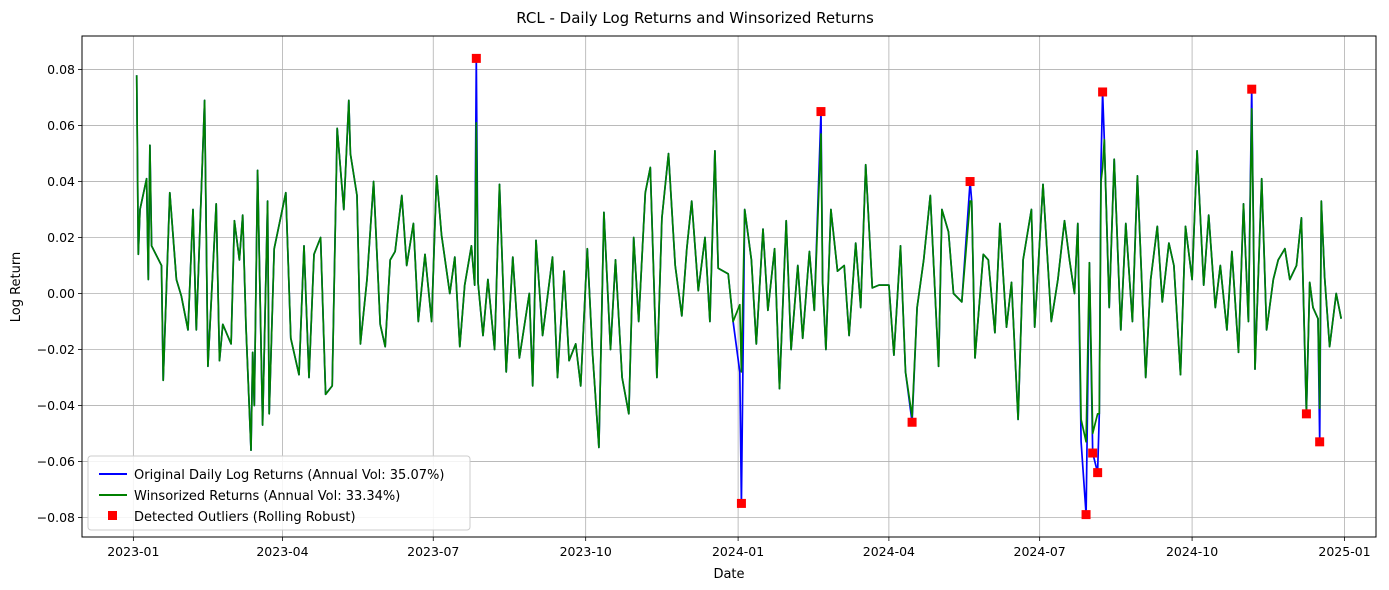  I want to click on legend-label-outliers: Detected Outliers (Rolling Robust), so click(245, 517).